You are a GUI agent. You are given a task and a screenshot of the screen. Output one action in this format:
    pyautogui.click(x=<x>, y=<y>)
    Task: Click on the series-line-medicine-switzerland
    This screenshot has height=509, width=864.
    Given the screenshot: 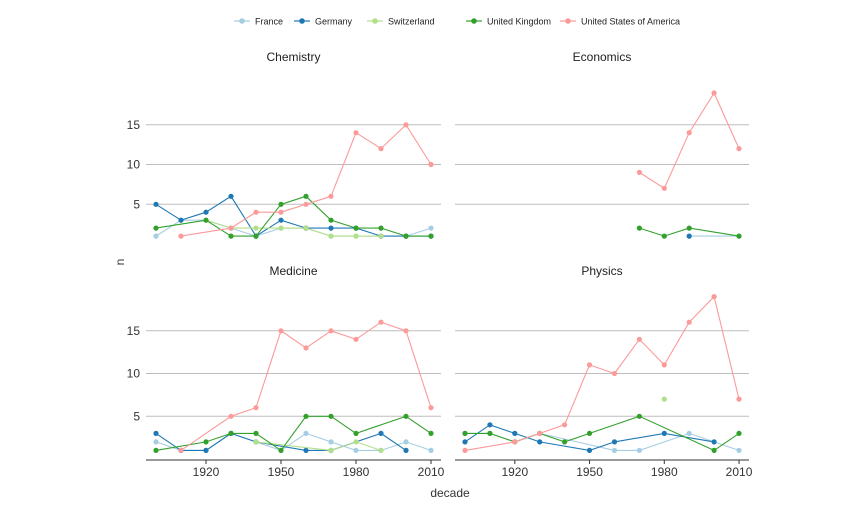 What is the action you would take?
    pyautogui.click(x=318, y=446)
    